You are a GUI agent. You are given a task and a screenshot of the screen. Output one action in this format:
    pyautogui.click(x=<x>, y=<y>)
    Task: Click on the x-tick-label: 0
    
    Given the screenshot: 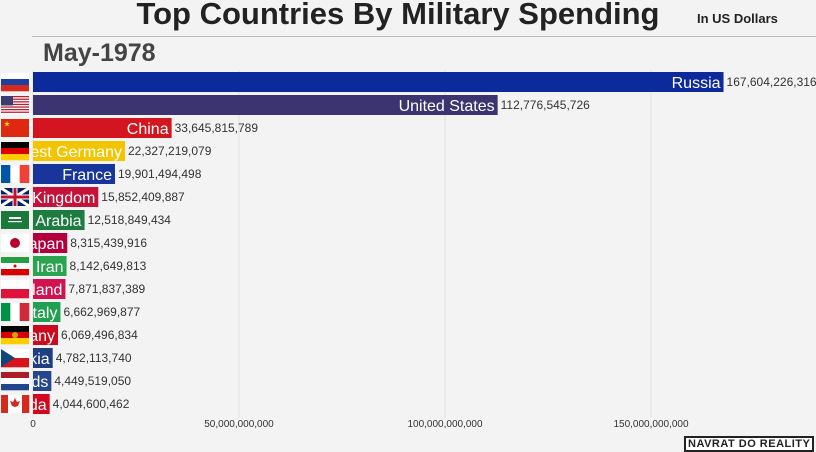 What is the action you would take?
    pyautogui.click(x=33, y=424)
    